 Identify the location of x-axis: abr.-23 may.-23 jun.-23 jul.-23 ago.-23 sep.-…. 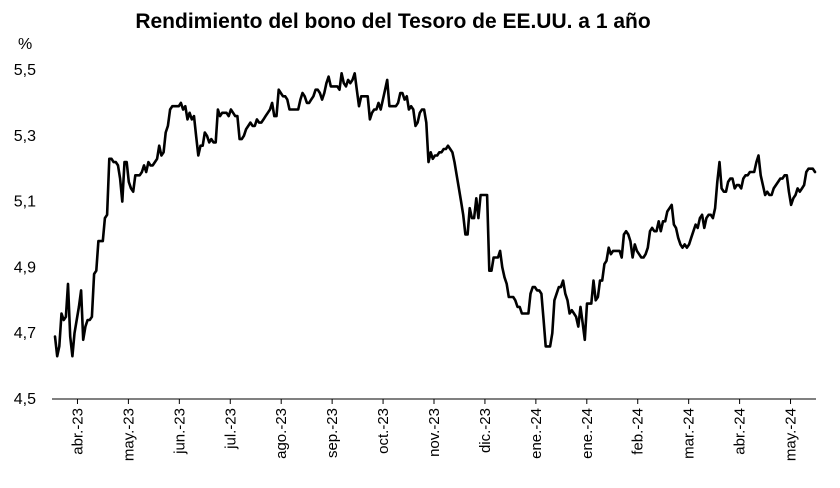
(434, 430).